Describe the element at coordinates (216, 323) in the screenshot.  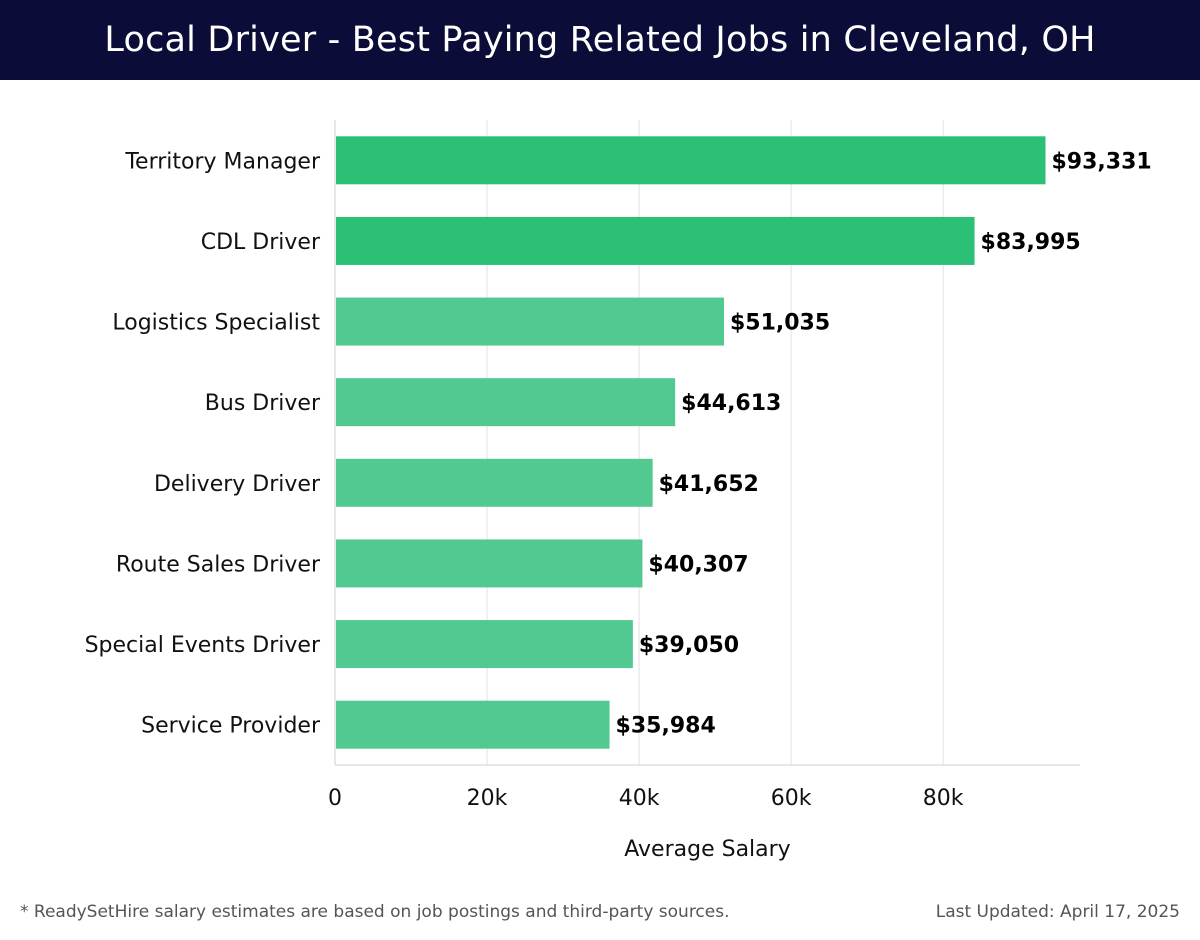
I see `category-label: Logistics Specialist` at that location.